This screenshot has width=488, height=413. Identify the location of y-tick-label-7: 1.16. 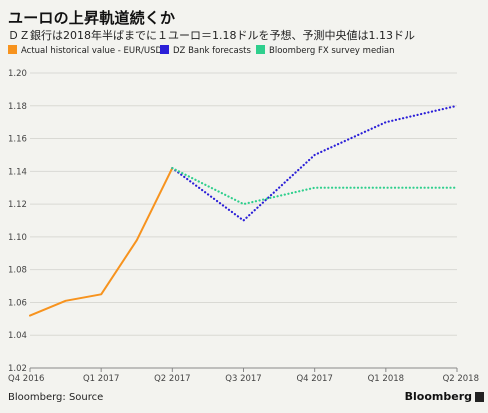
(17, 140).